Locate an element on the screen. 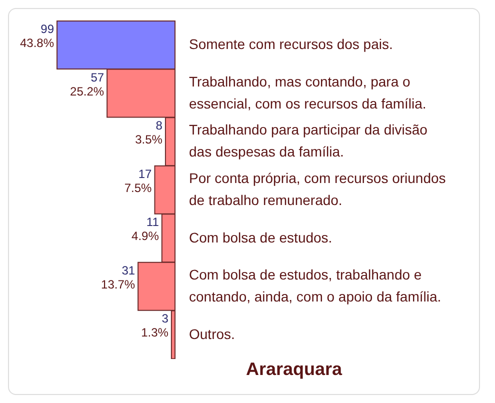  data-label: 8 3.5% is located at coordinates (149, 132).